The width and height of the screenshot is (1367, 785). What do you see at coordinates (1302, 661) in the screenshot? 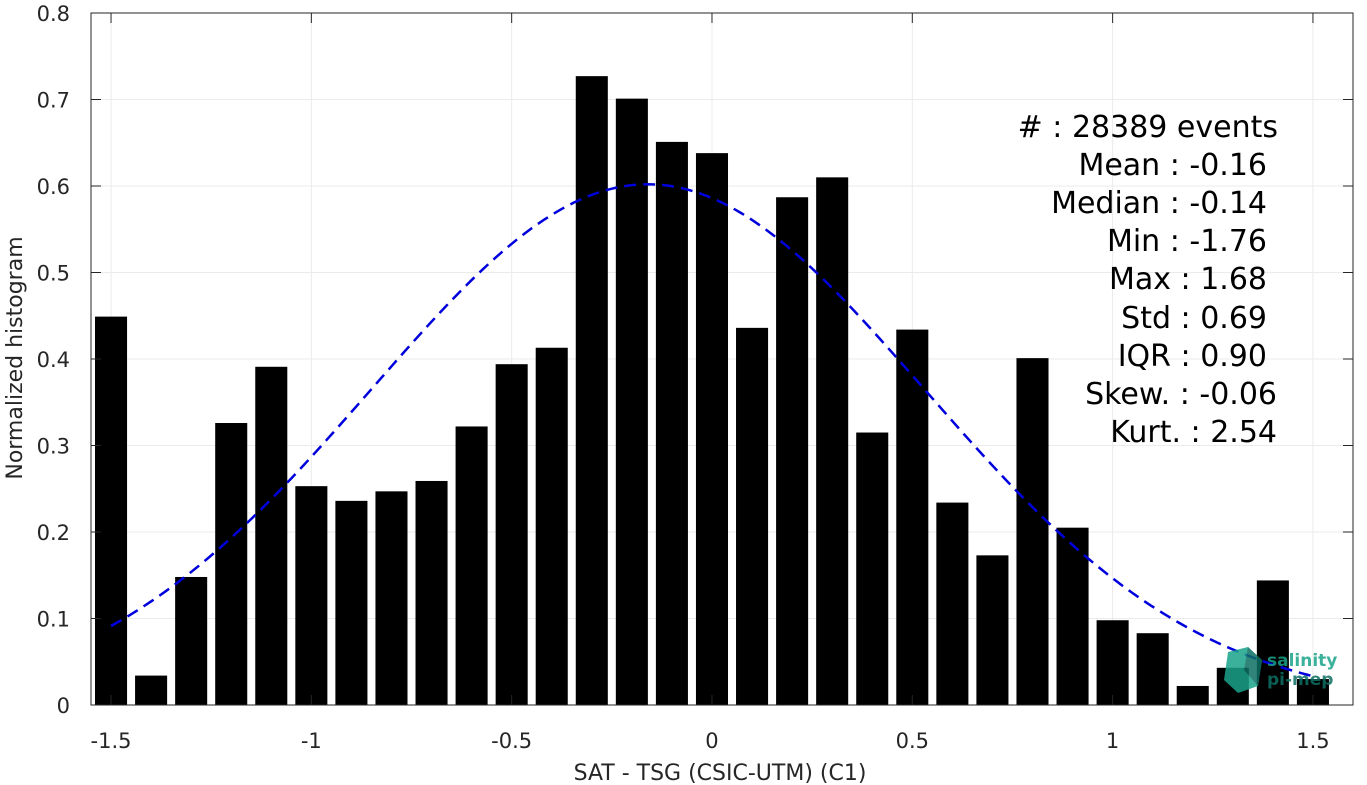
I see `logo-text-line1: salinity` at bounding box center [1302, 661].